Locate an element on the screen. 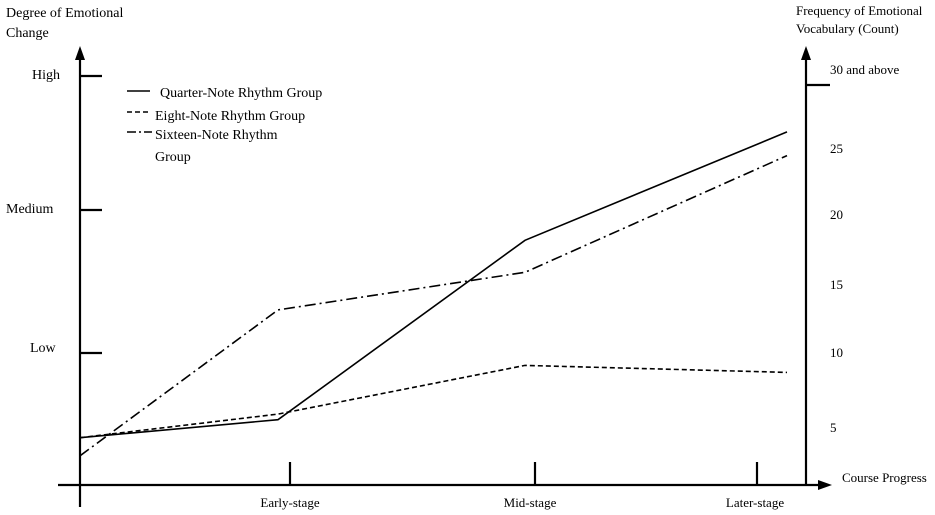 Image resolution: width=935 pixels, height=515 pixels. x-tick-label-mid: Mid-stage is located at coordinates (530, 502).